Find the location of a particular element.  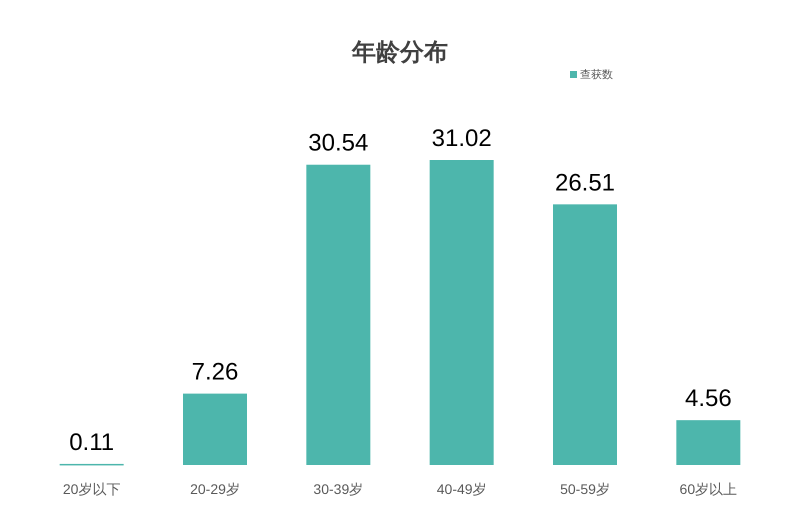

data-label: 0.11 is located at coordinates (91, 442).